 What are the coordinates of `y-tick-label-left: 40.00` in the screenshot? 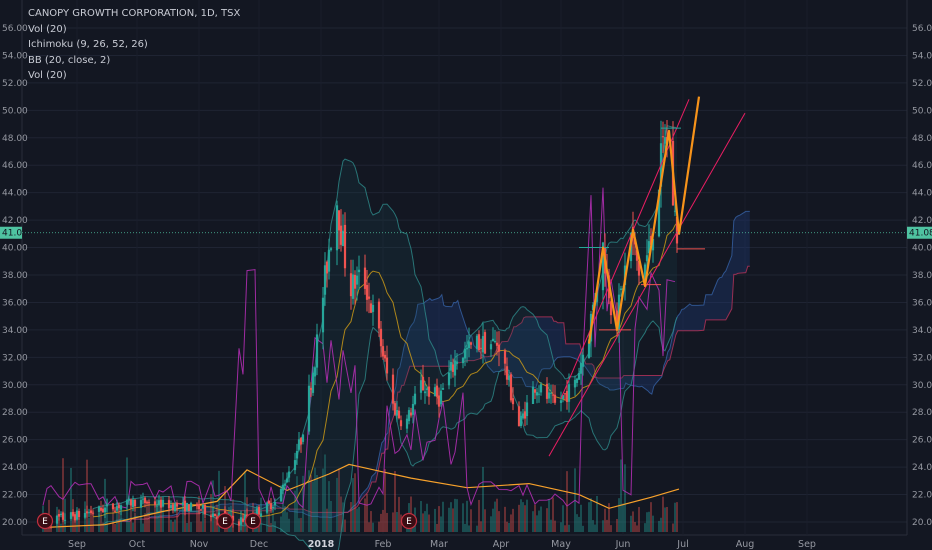 It's located at (15, 249).